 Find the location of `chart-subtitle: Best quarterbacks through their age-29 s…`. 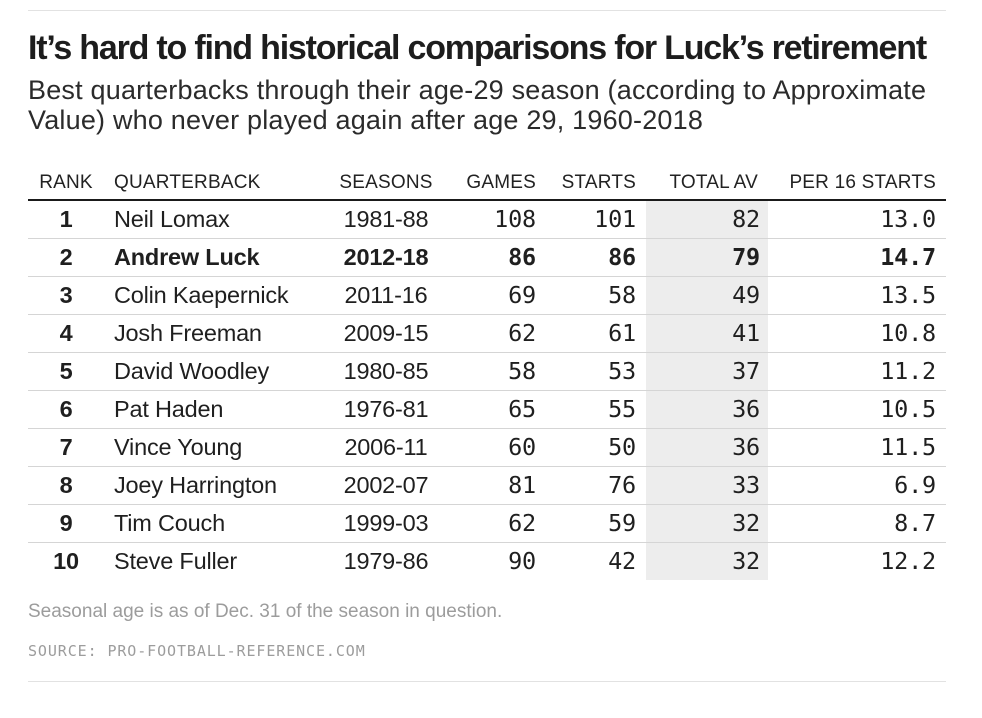

chart-subtitle: Best quarterbacks through their age-29 s… is located at coordinates (477, 105).